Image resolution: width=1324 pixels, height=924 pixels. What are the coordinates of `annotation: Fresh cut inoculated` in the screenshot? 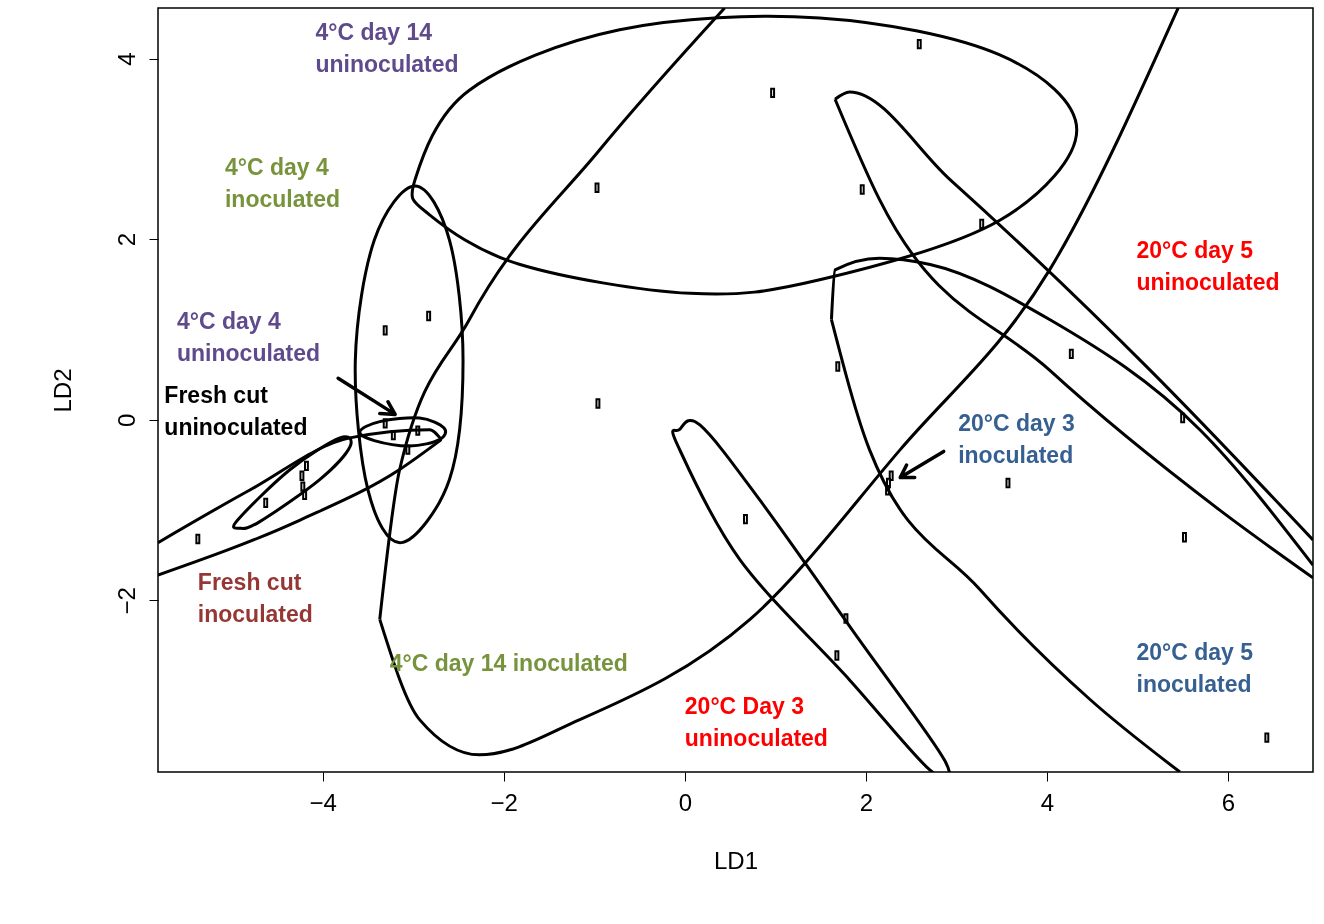 It's located at (255, 597).